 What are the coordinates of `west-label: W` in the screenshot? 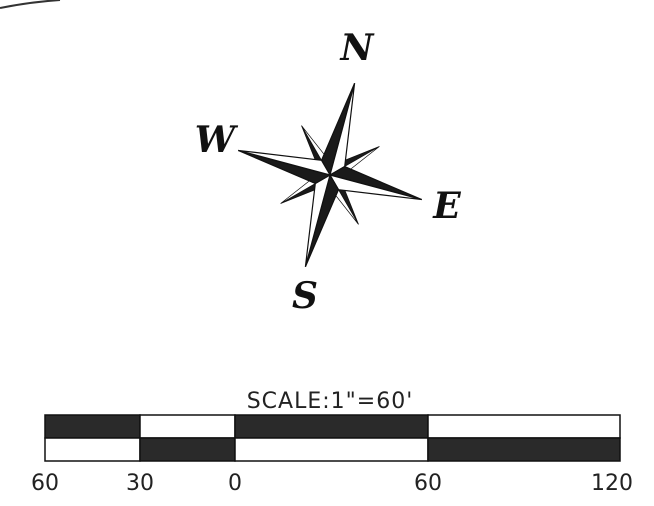 It's located at (217, 140).